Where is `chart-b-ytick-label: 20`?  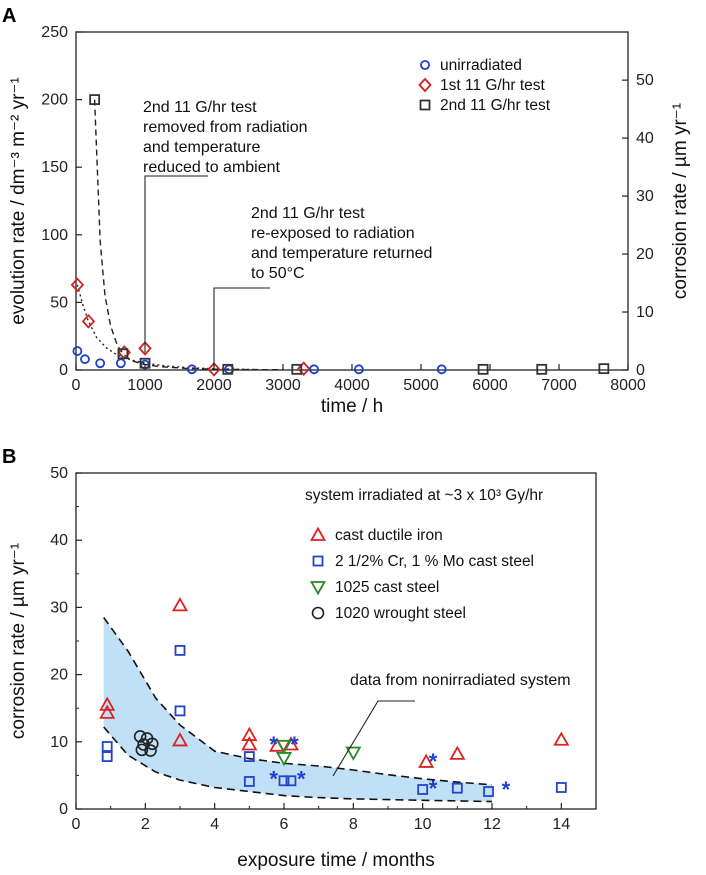
chart-b-ytick-label: 20 is located at coordinates (59, 675).